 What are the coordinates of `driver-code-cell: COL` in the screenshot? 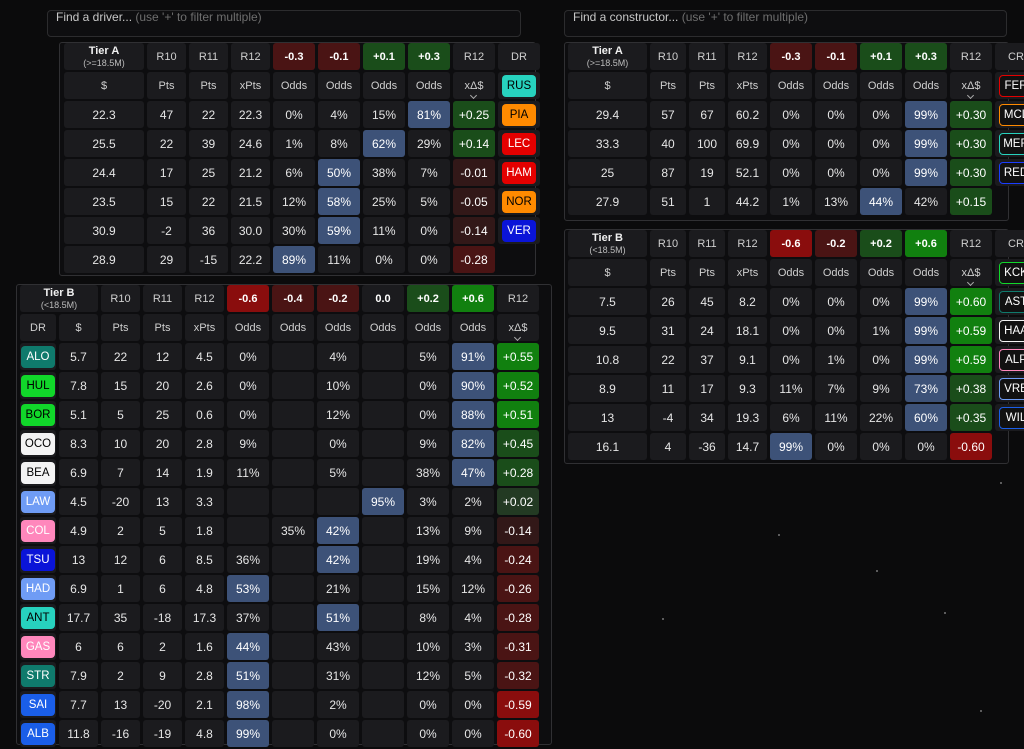 It's located at (38, 530).